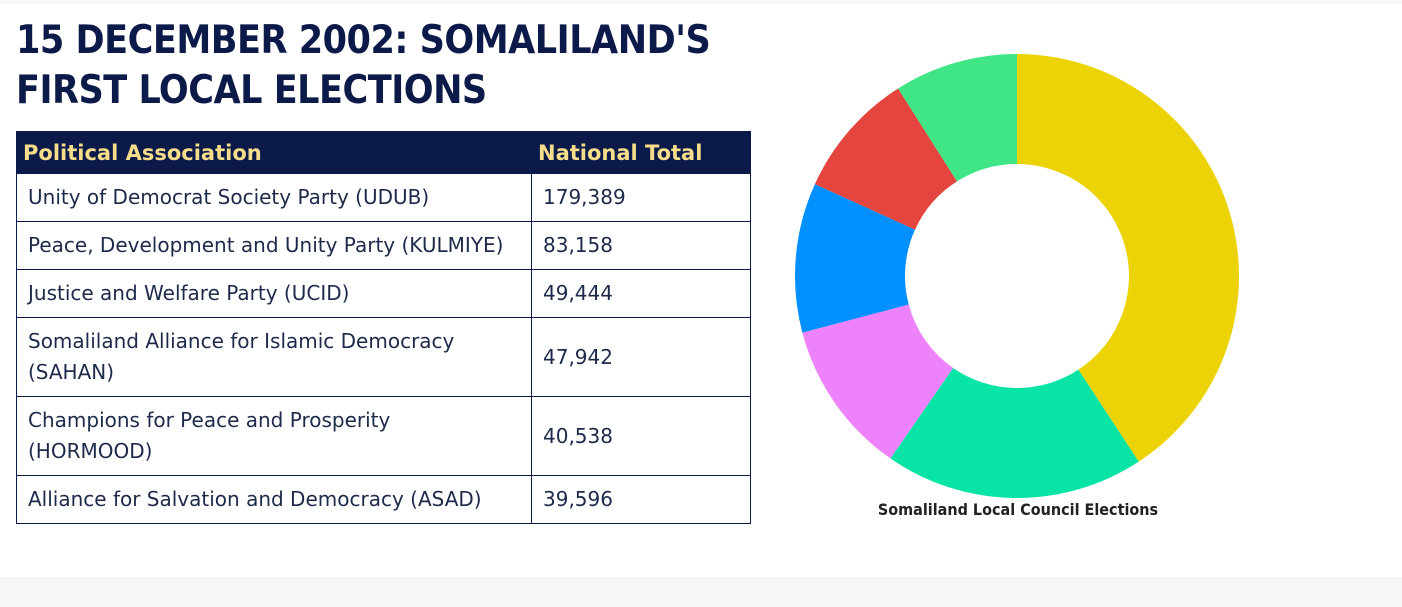 The image size is (1402, 607). What do you see at coordinates (641, 436) in the screenshot?
I see `total-cell: 40,538` at bounding box center [641, 436].